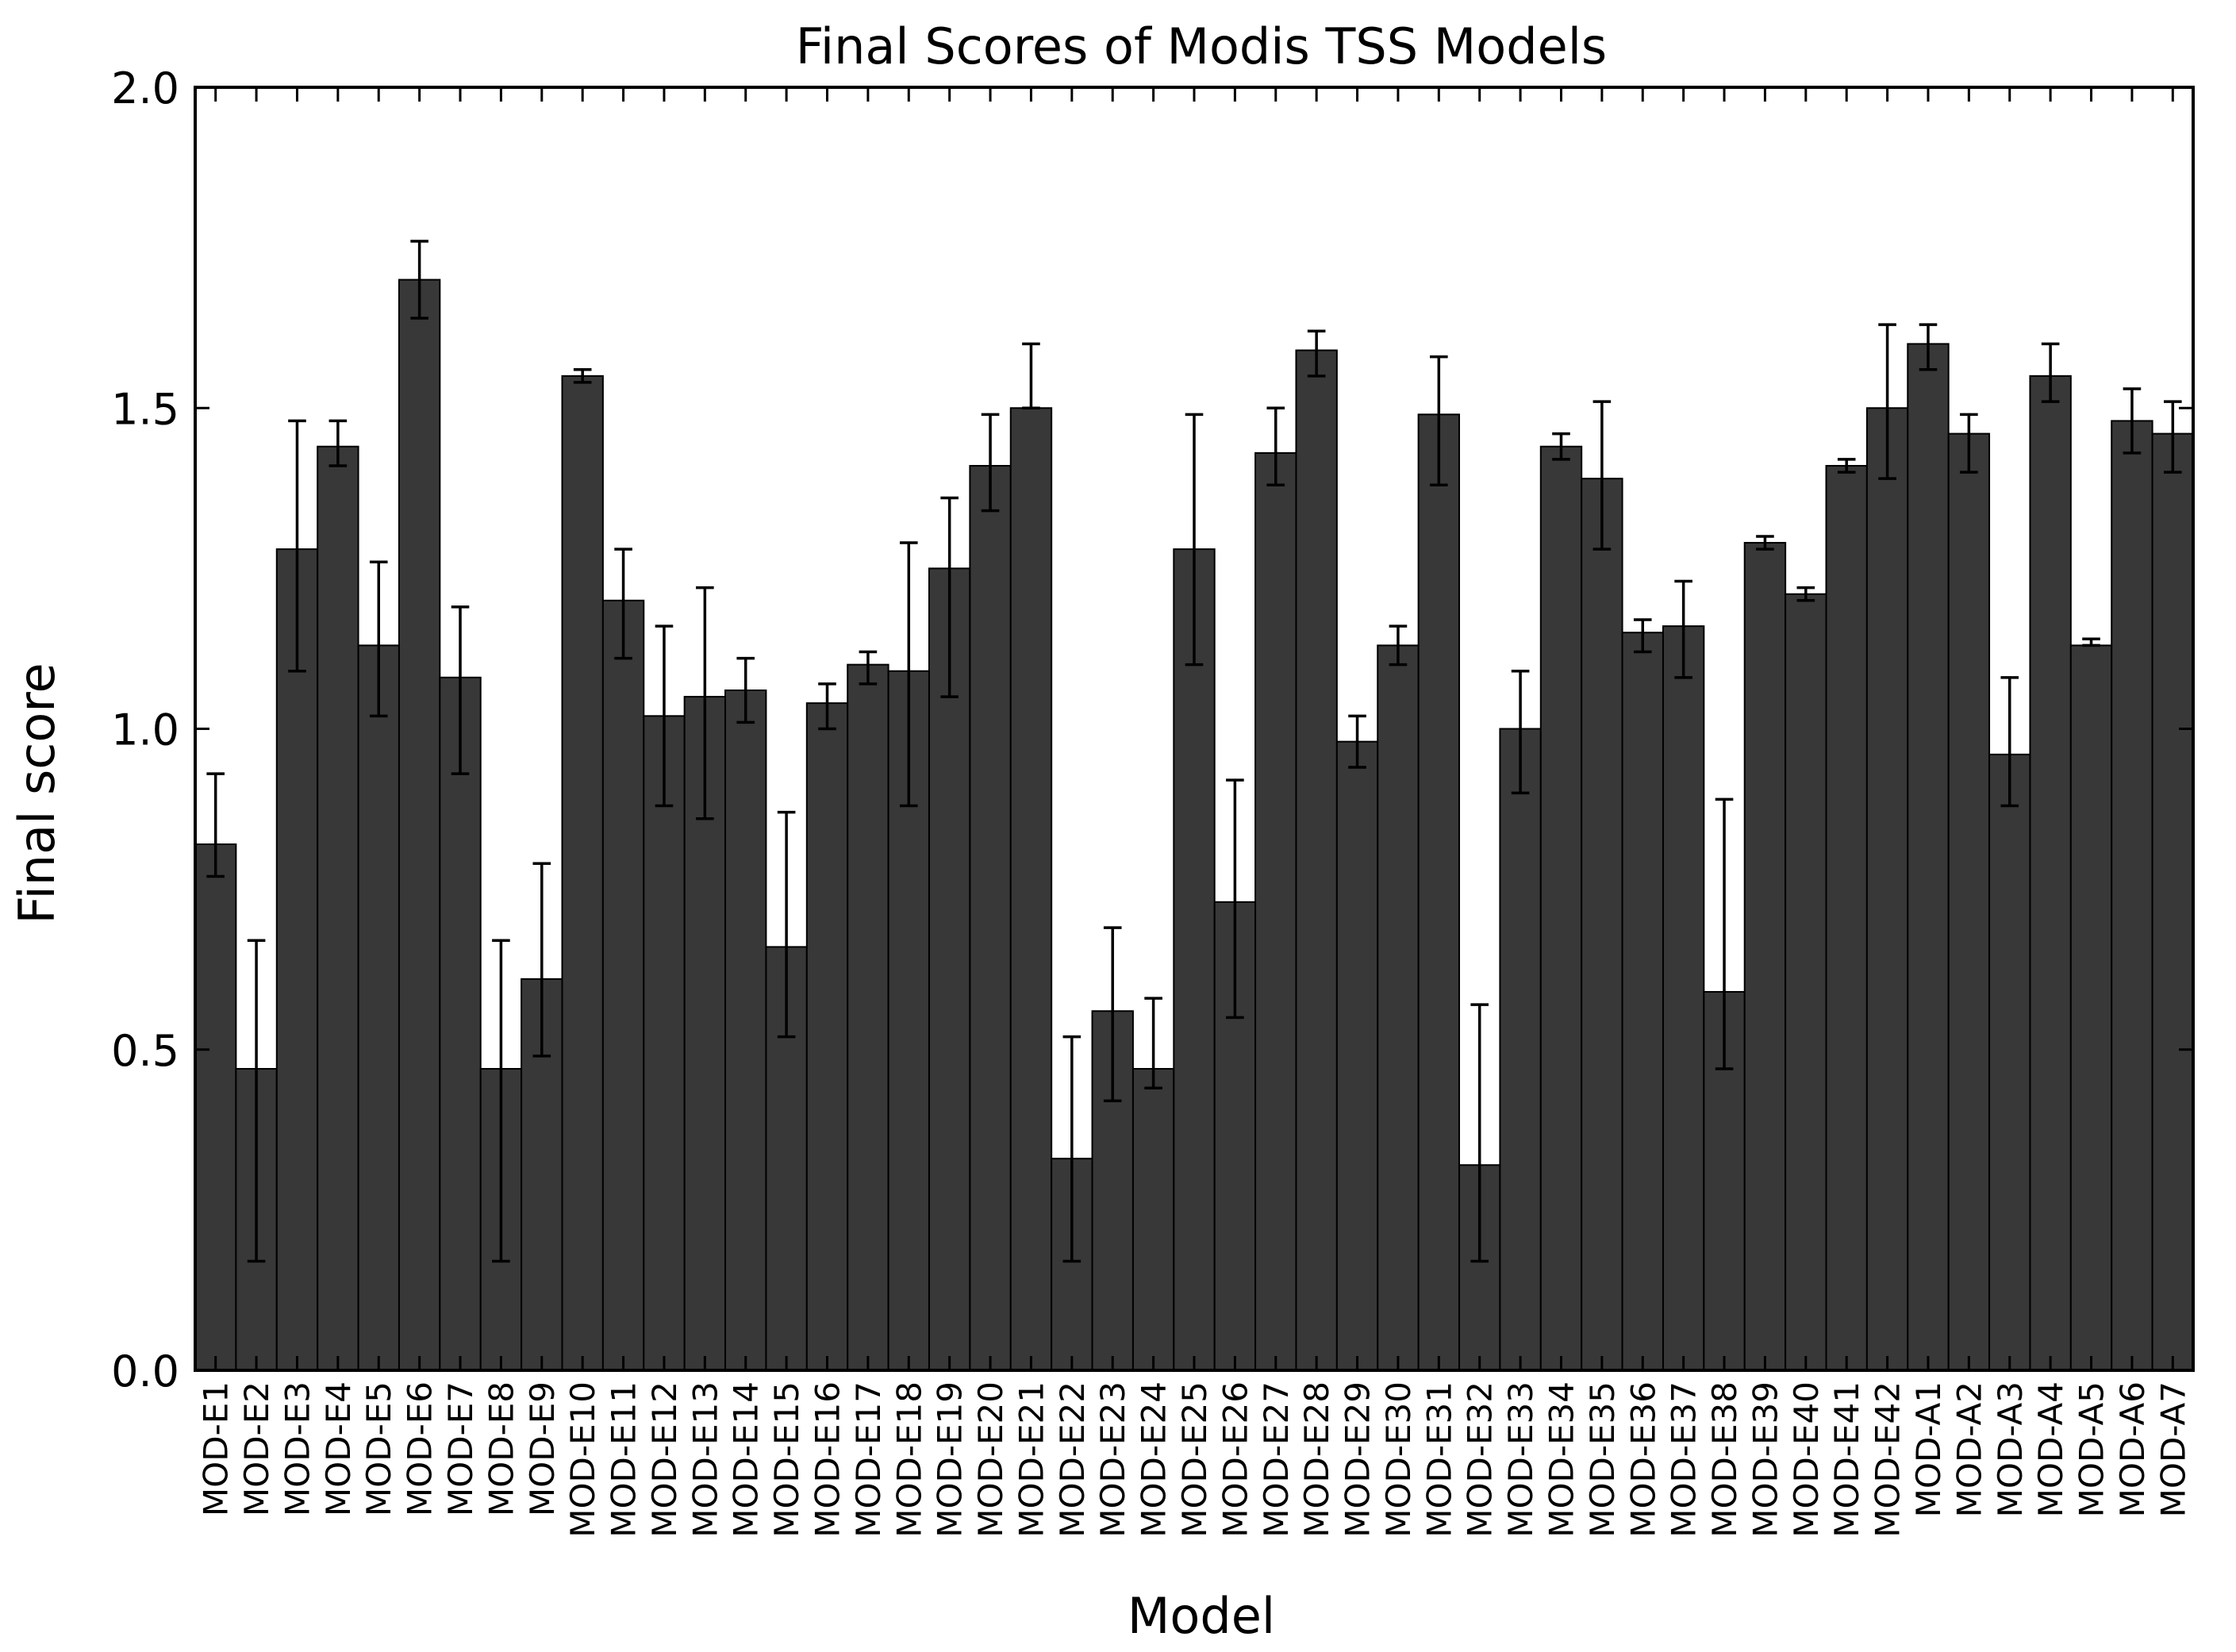  I want to click on x-tick-label: MOD-E19, so click(950, 1459).